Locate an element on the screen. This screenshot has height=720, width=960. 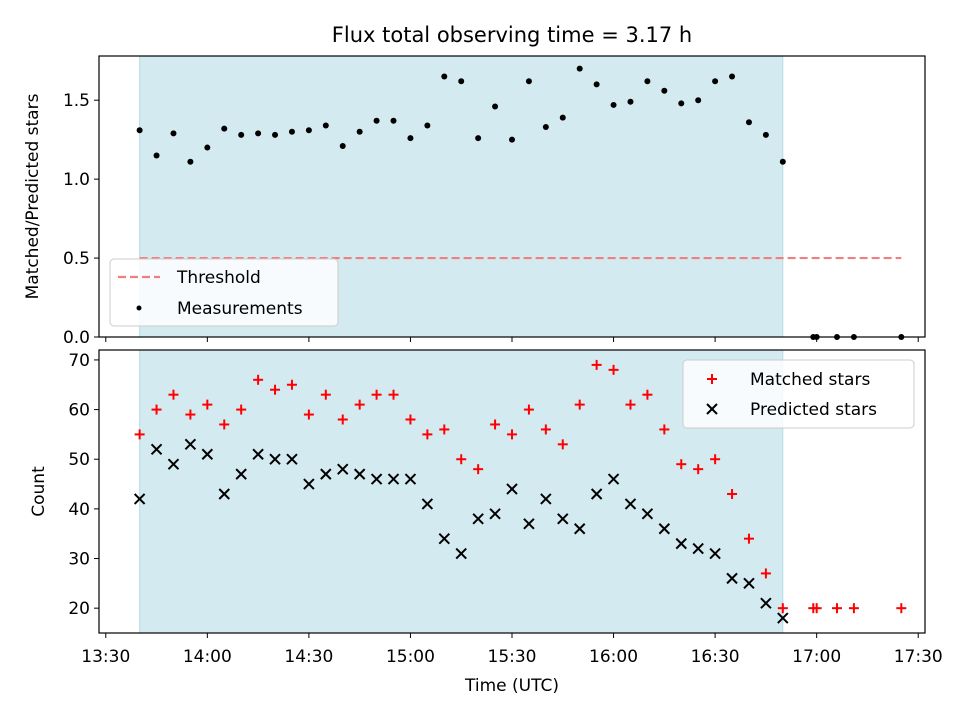
x-tick-label: 15:00 is located at coordinates (410, 657).